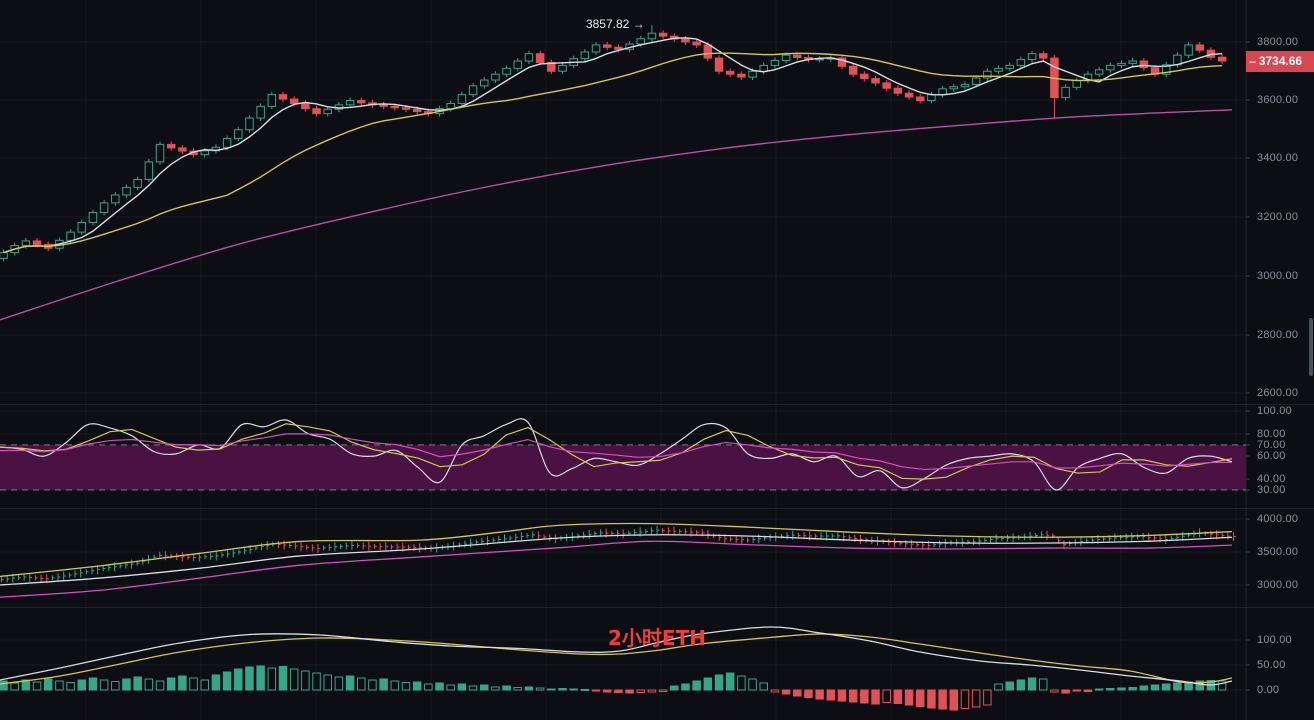 Image resolution: width=1314 pixels, height=720 pixels. What do you see at coordinates (1278, 42) in the screenshot?
I see `axis-tick-label: 3800.00` at bounding box center [1278, 42].